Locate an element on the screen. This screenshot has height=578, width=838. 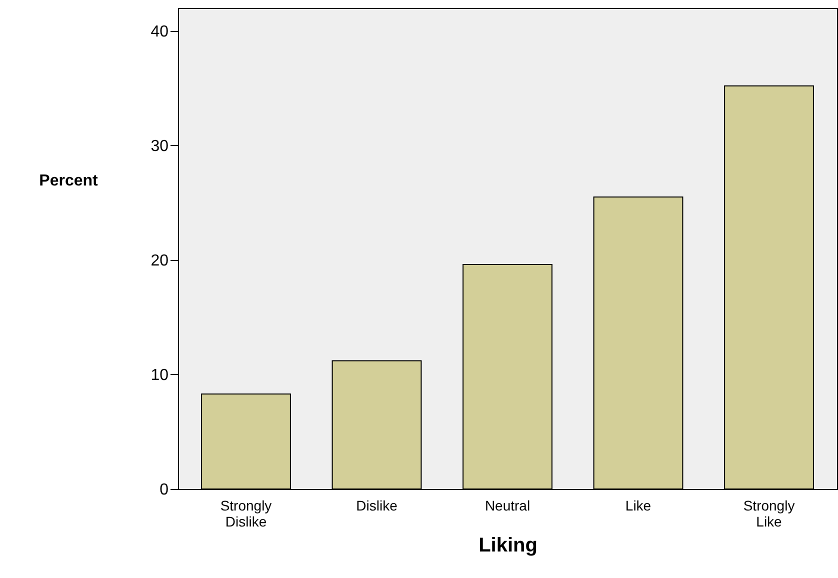
y-tick-label: 10 is located at coordinates (159, 375).